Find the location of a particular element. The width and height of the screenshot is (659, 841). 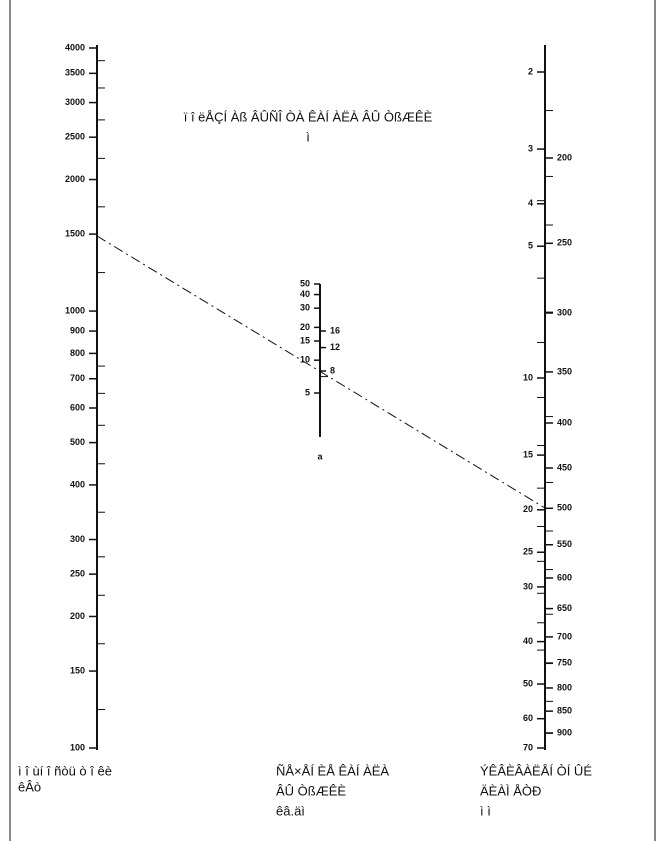

tick-label: 850 is located at coordinates (564, 711).